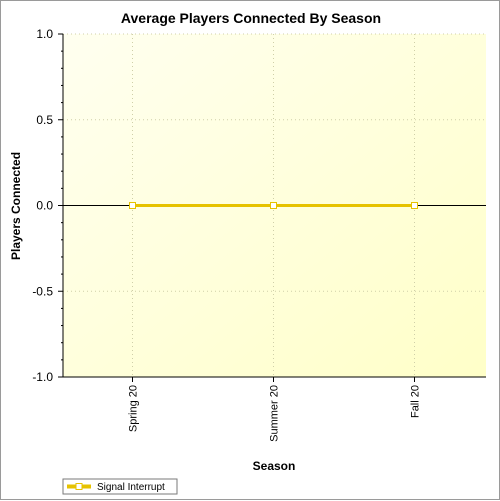  Describe the element at coordinates (16, 206) in the screenshot. I see `y-axis-label: Players Connected` at that location.